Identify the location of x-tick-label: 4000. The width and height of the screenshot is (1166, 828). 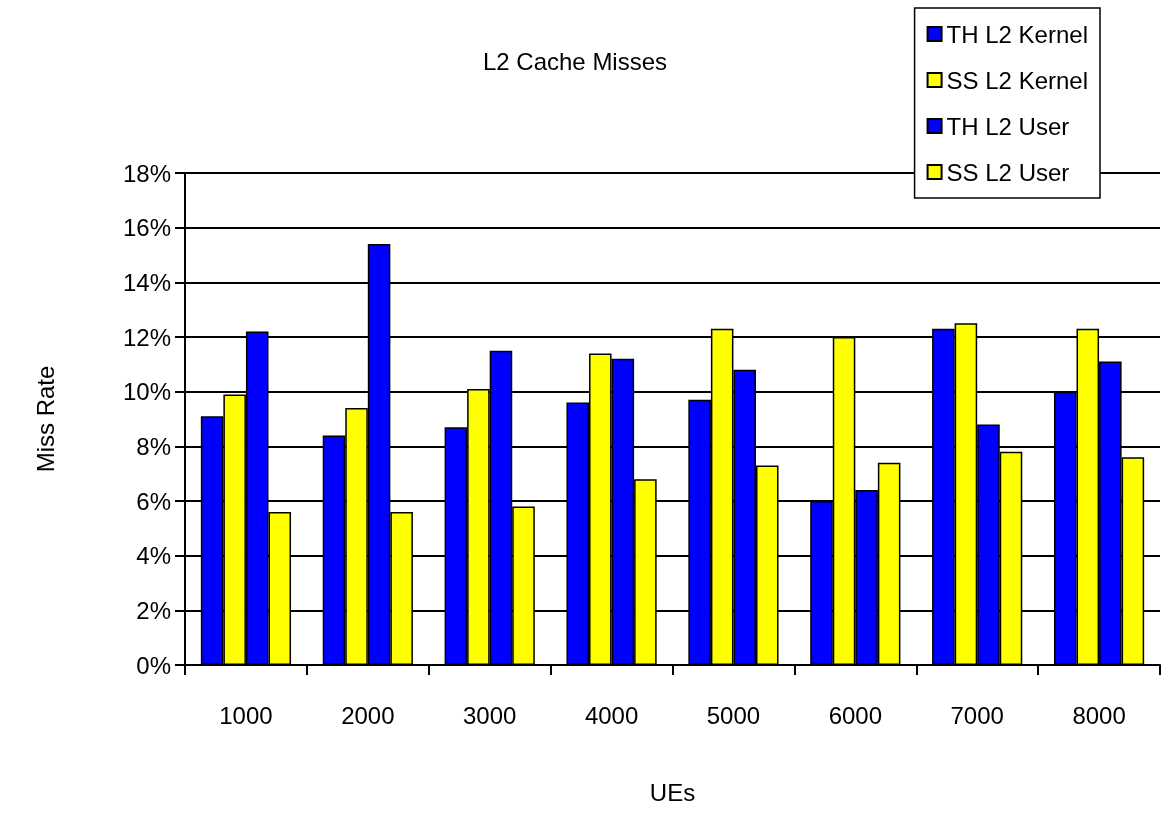
(611, 715).